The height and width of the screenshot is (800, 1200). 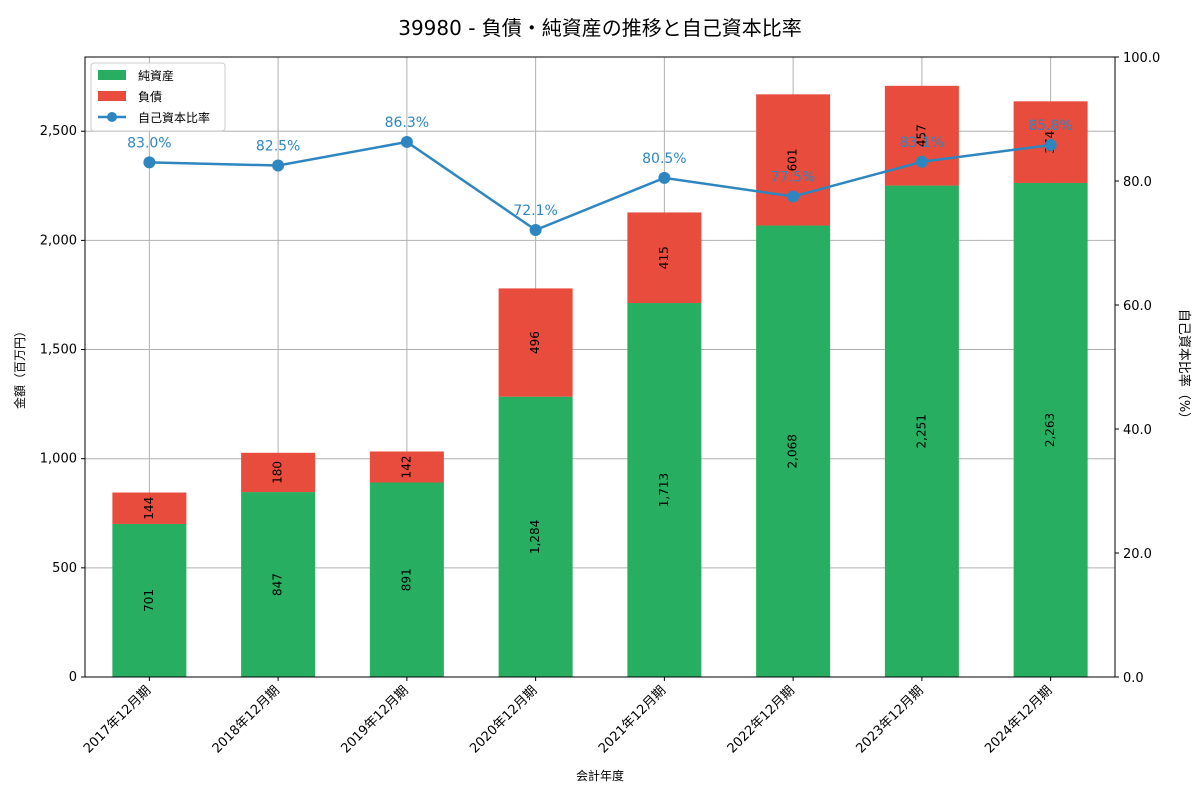 I want to click on legend-label: 自己資本比率, so click(x=174, y=117).